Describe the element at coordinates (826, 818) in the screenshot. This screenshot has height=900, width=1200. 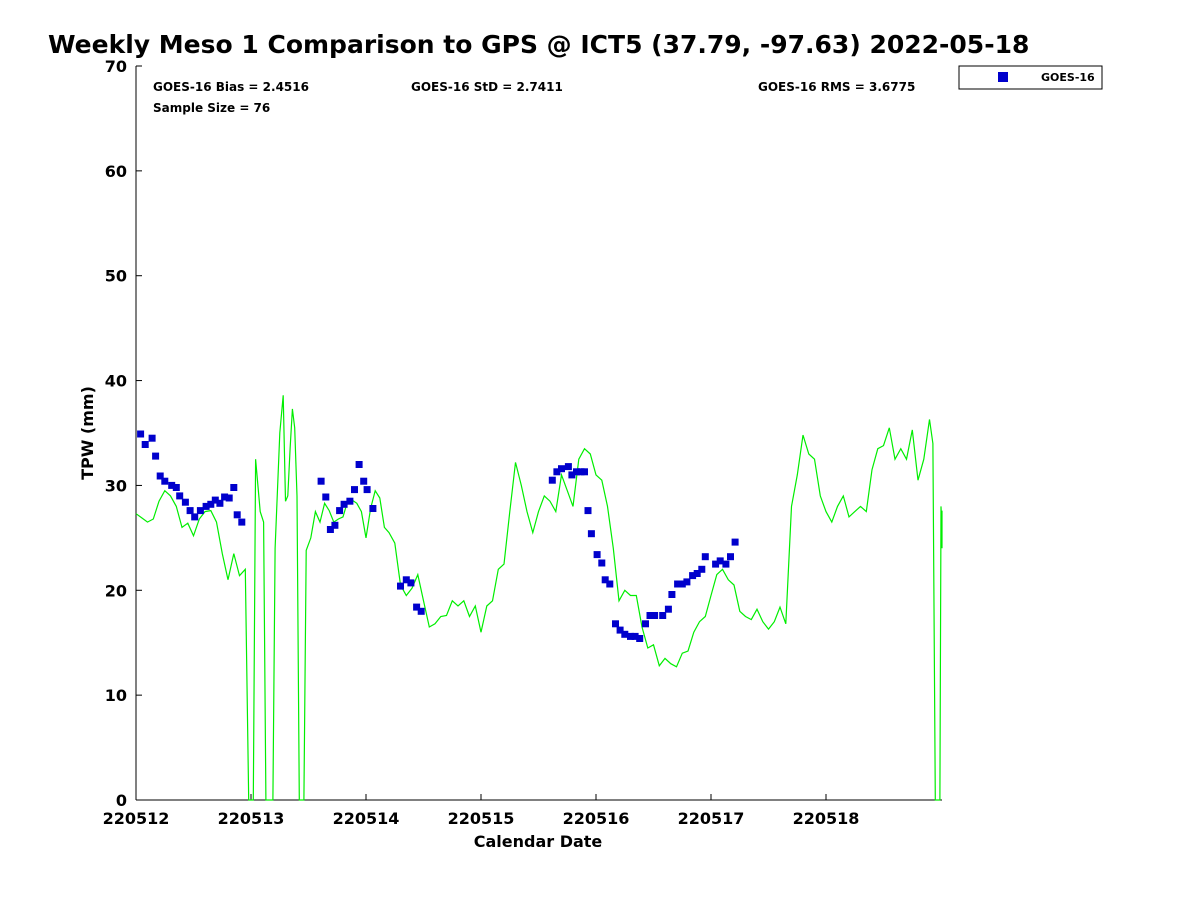
I see `x-tick-label: 220518` at that location.